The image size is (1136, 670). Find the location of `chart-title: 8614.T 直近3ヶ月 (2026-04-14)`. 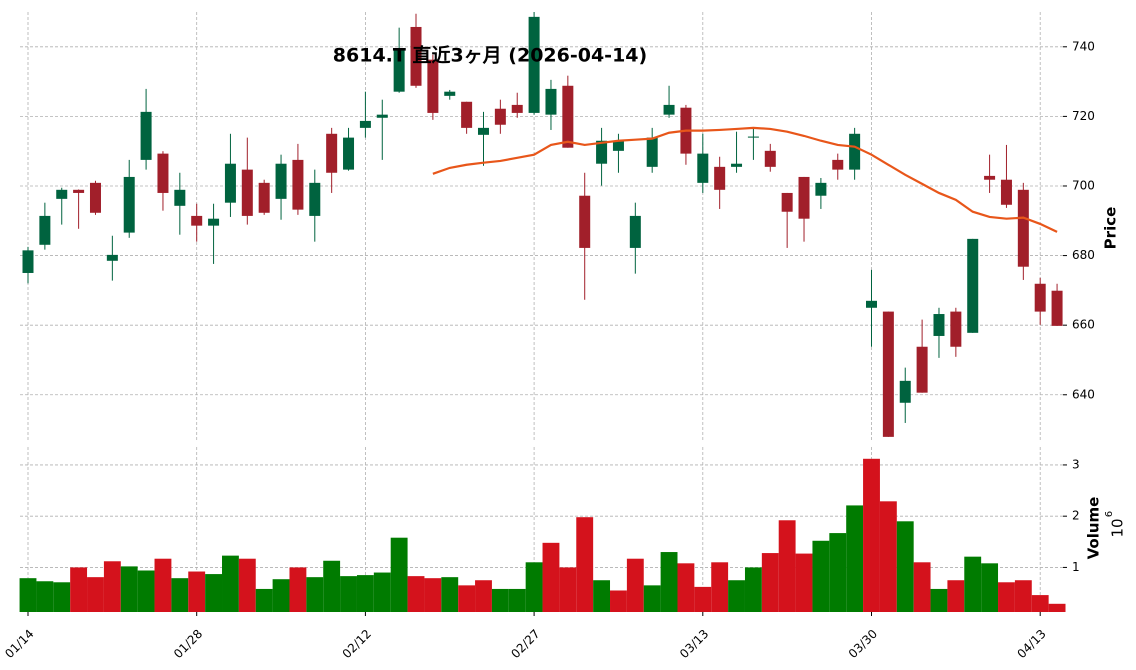

chart-title: 8614.T 直近3ヶ月 (2026-04-14) is located at coordinates (490, 55).